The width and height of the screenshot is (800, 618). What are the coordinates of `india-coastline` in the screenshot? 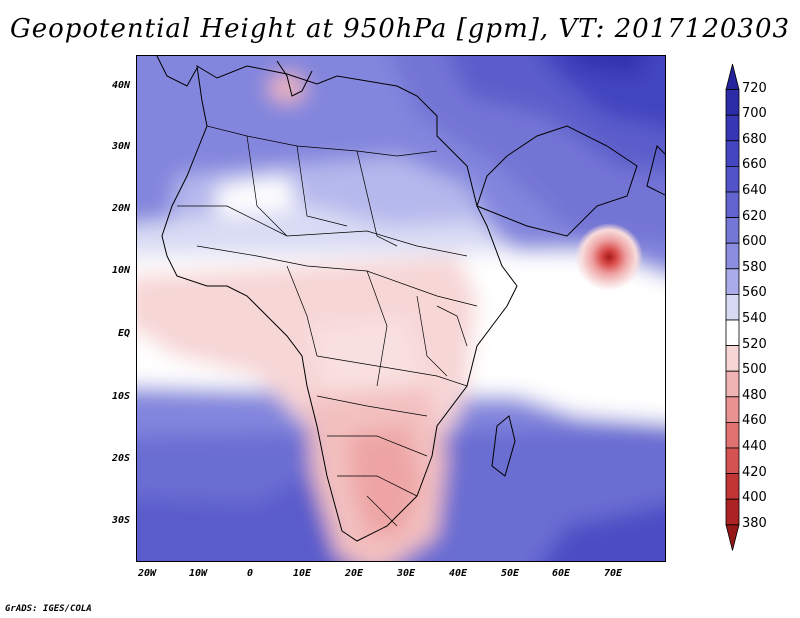 It's located at (655, 170).